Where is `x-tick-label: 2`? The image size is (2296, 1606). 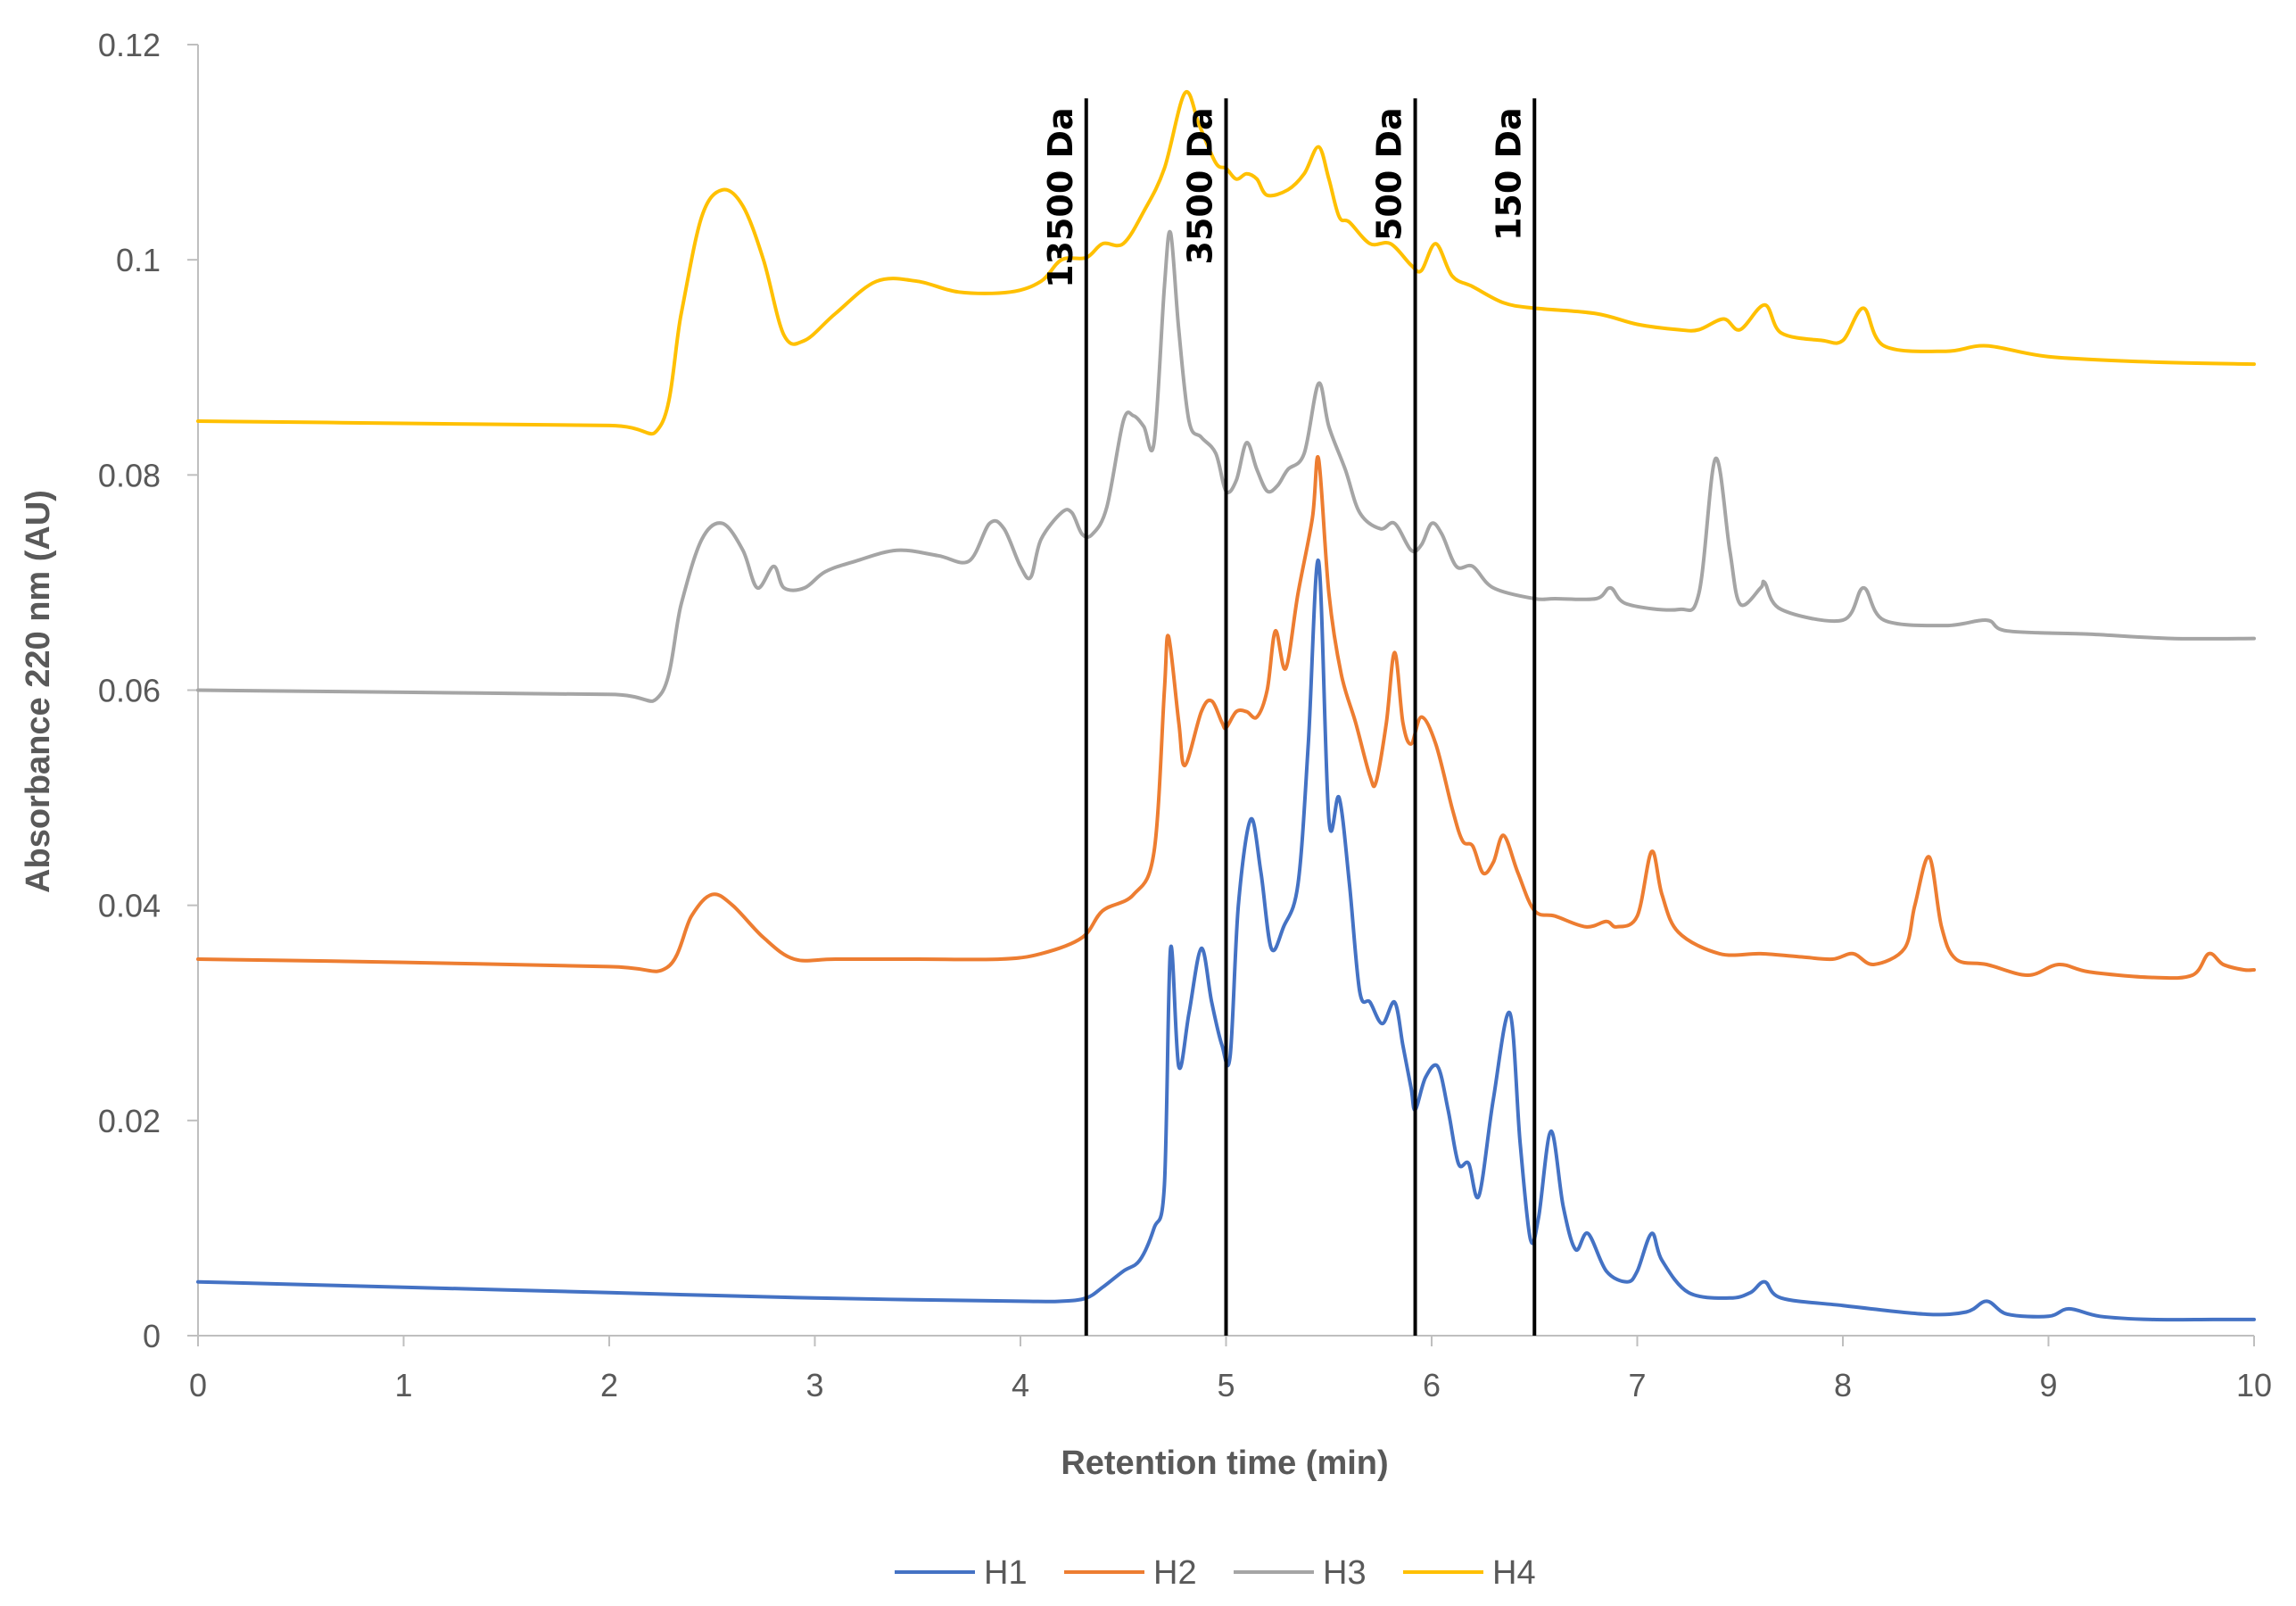 x-tick-label: 2 is located at coordinates (609, 1385).